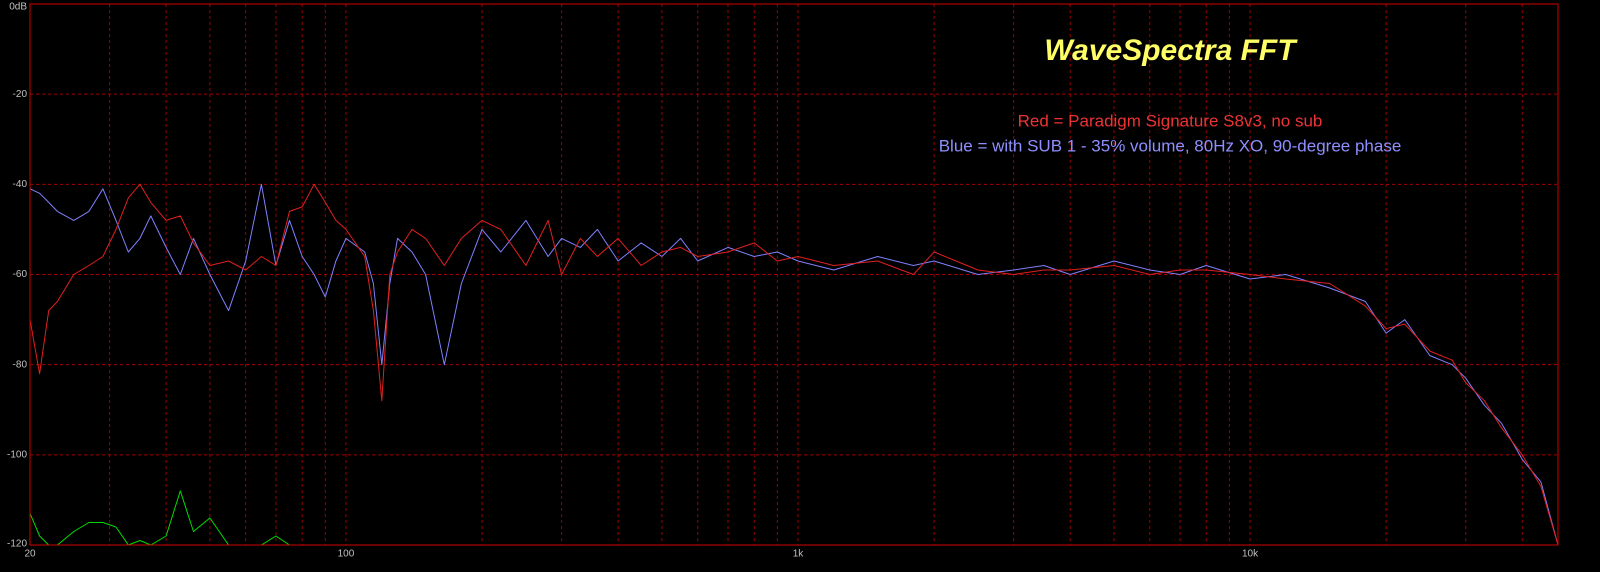 This screenshot has width=1600, height=572. What do you see at coordinates (17, 544) in the screenshot?
I see `y-tick-label: -120` at bounding box center [17, 544].